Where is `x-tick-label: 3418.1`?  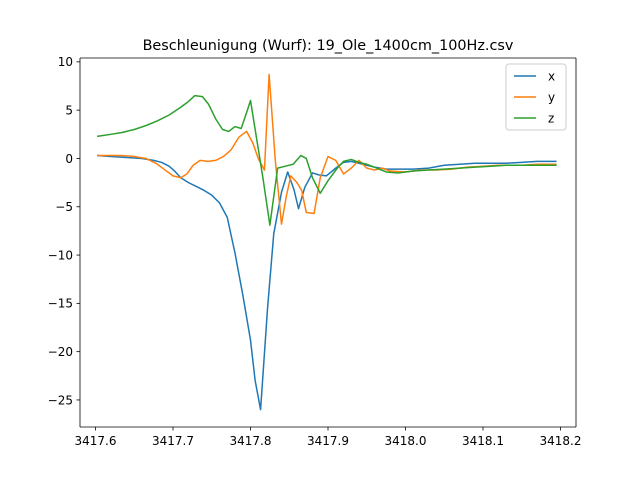 x-tick-label: 3418.1 is located at coordinates (483, 441).